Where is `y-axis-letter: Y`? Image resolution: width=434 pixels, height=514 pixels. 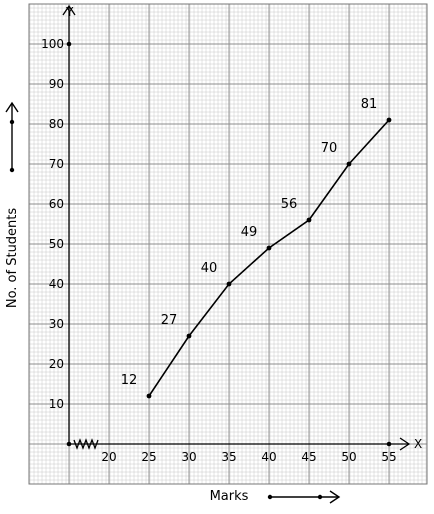 y-axis-letter: Y is located at coordinates (69, 12).